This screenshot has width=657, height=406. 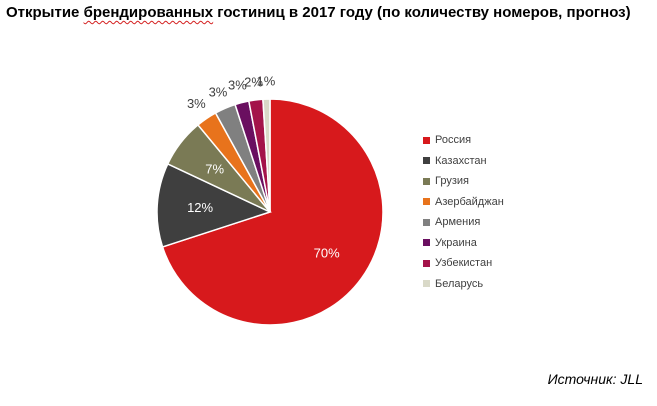 What do you see at coordinates (265, 81) in the screenshot?
I see `pie-label-7: 1%` at bounding box center [265, 81].